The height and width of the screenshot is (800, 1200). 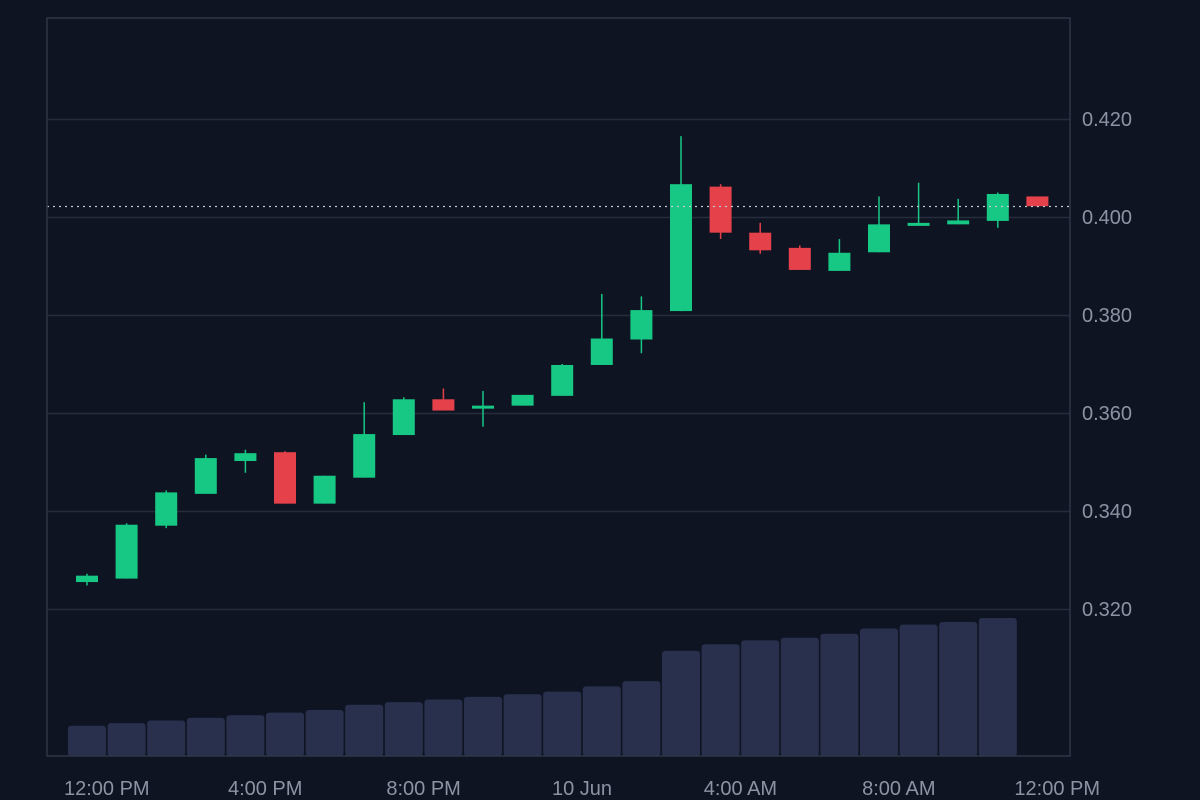 I want to click on y-tick-label: 0.400, so click(x=1107, y=218).